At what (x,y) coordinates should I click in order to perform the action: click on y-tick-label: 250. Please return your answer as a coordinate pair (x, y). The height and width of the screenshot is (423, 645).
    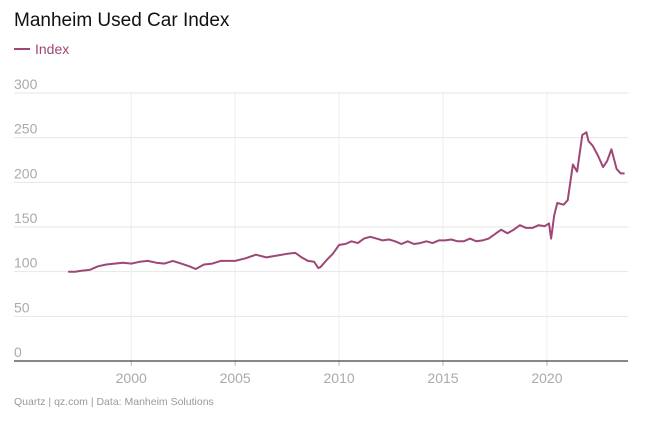
    Looking at the image, I should click on (26, 129).